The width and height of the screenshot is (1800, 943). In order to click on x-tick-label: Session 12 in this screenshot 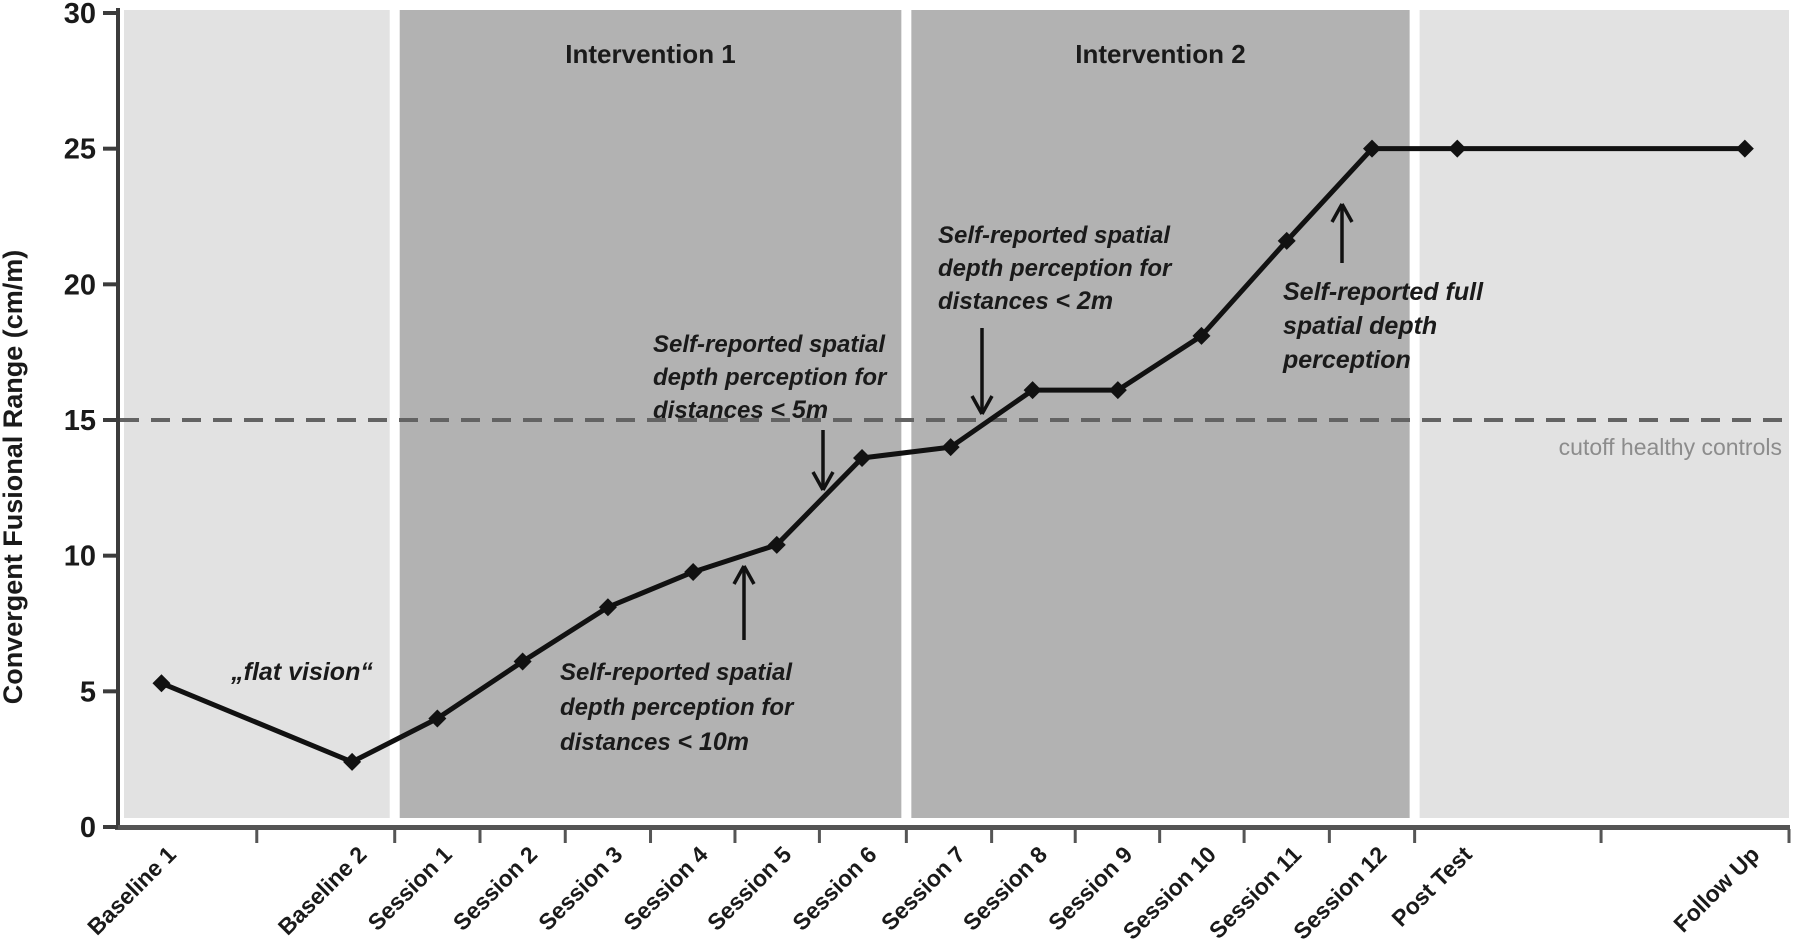, I will do `click(1339, 892)`.